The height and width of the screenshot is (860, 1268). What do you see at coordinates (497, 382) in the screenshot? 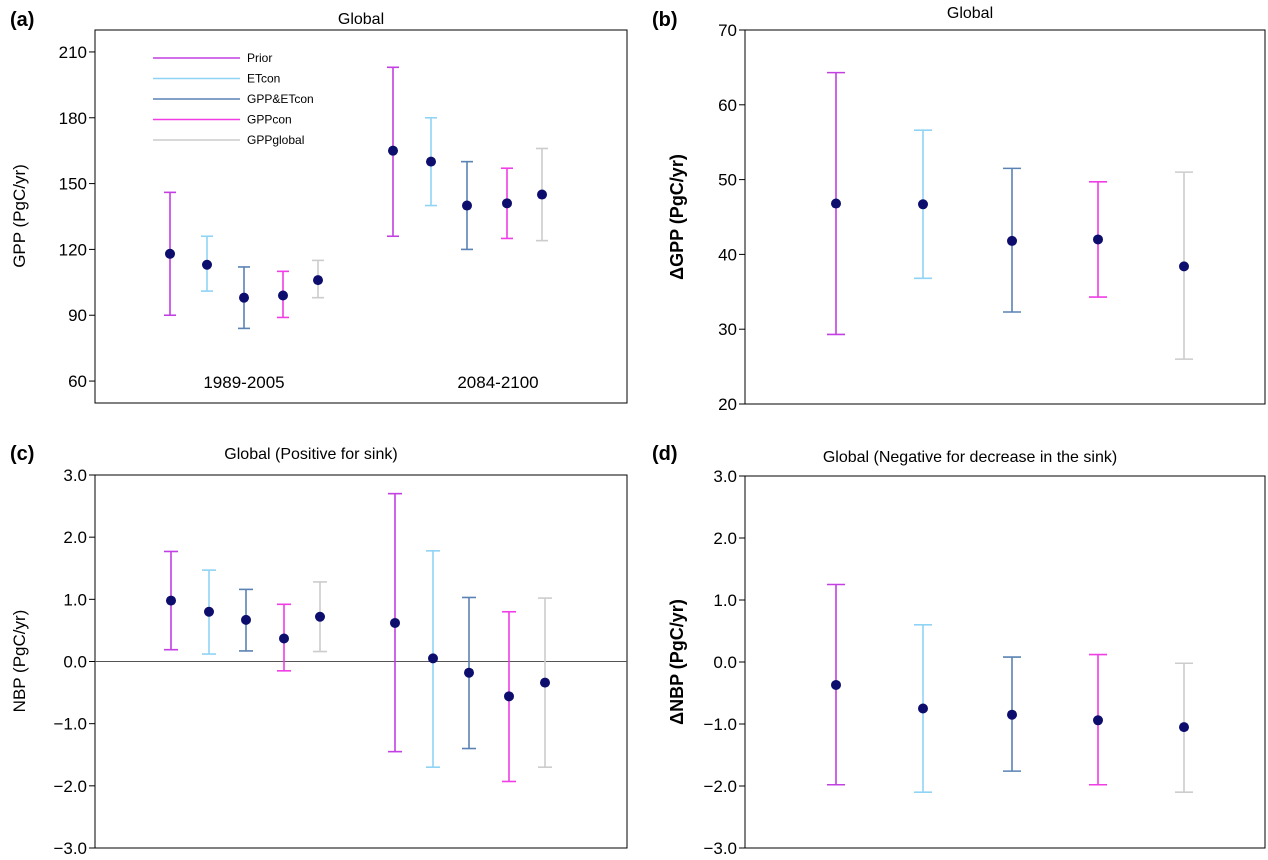
I see `period-label-2: 2084-2100` at bounding box center [497, 382].